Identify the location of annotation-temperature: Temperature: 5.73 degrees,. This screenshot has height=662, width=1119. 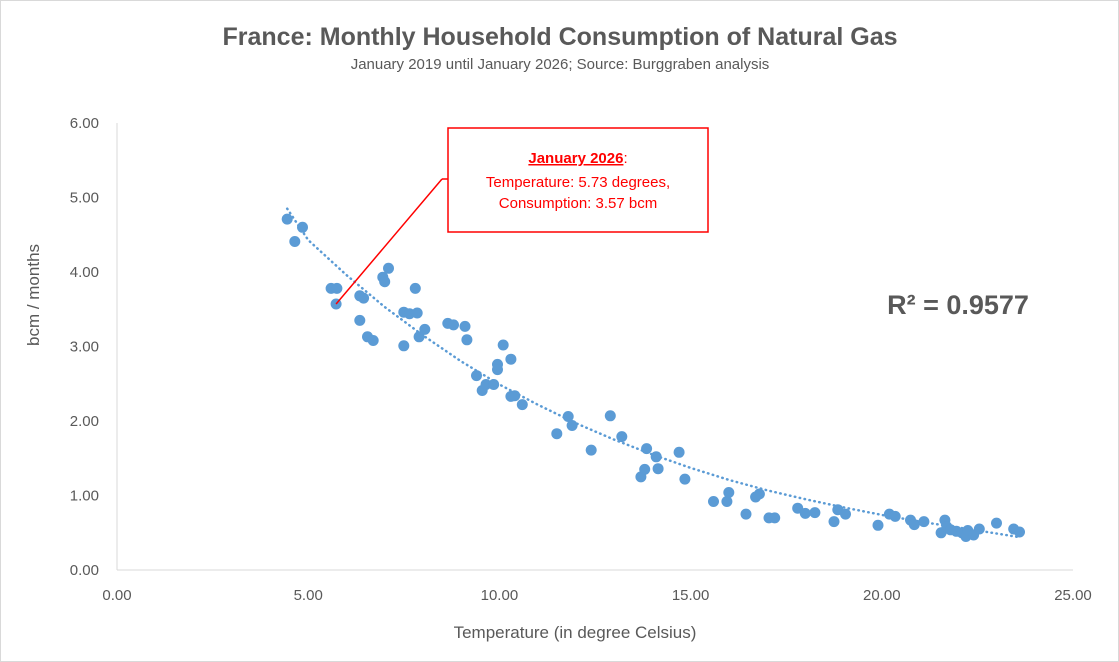
(578, 182).